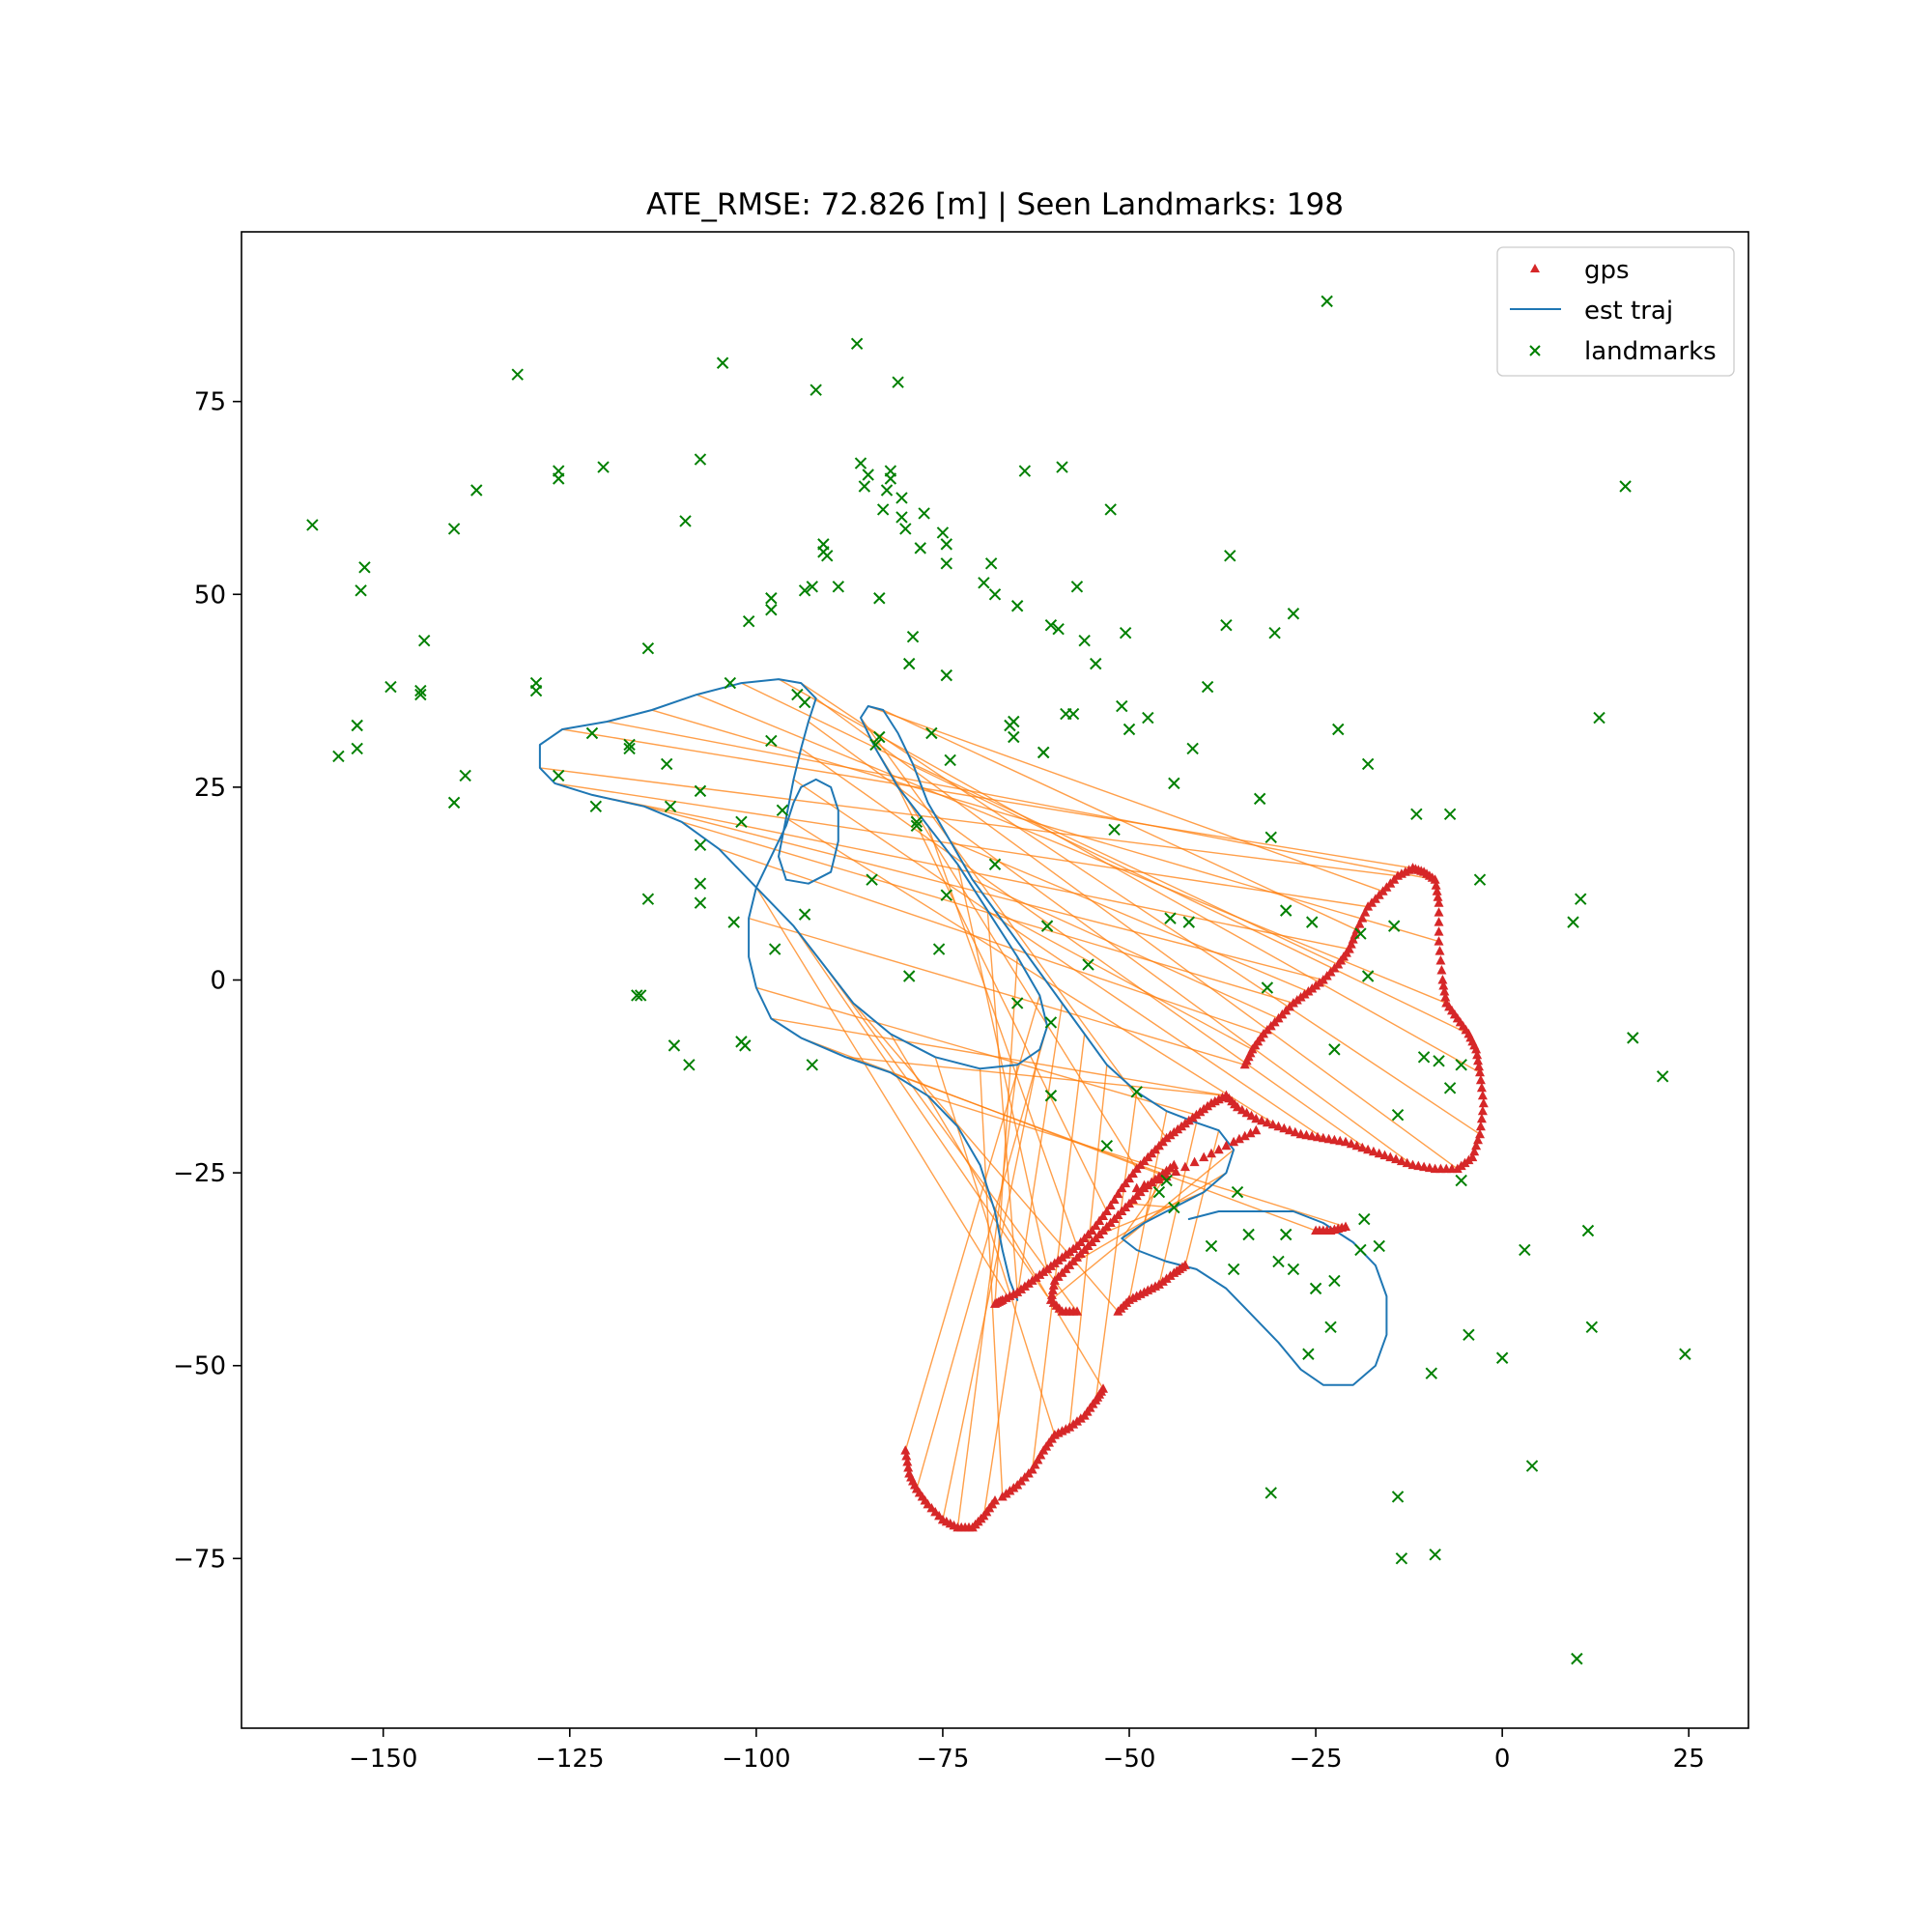 The height and width of the screenshot is (1932, 1932). I want to click on y-tick-label: −50, so click(199, 1366).